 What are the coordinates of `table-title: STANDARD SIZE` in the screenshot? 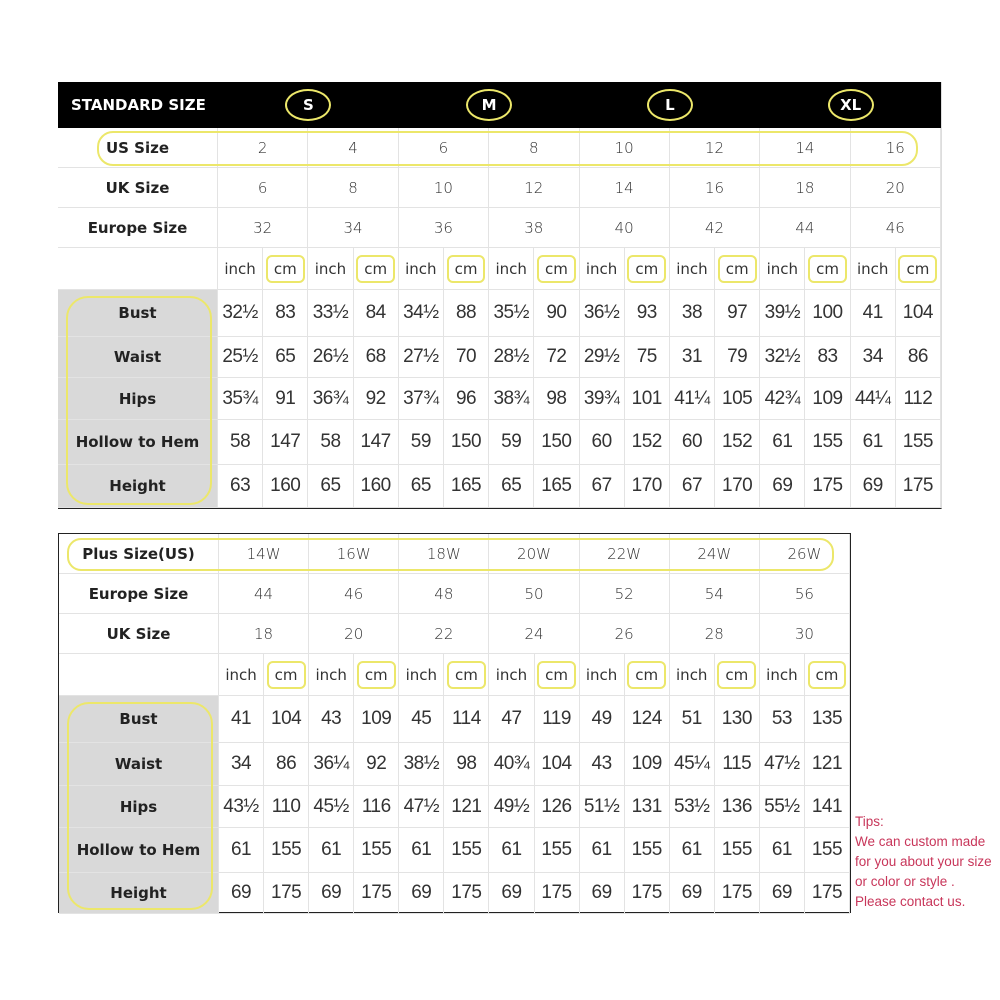 It's located at (138, 105).